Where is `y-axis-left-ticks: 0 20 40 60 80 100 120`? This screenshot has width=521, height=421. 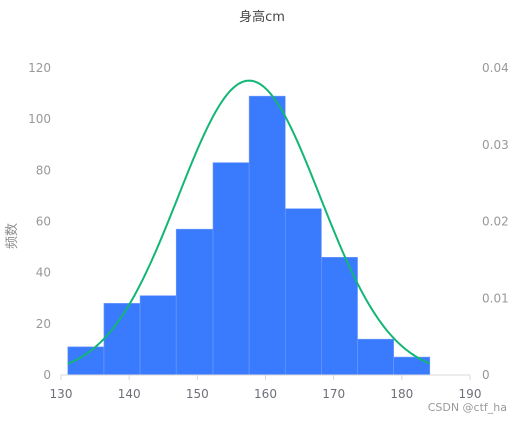
y-axis-left-ticks: 0 20 40 60 80 100 120 is located at coordinates (39, 221).